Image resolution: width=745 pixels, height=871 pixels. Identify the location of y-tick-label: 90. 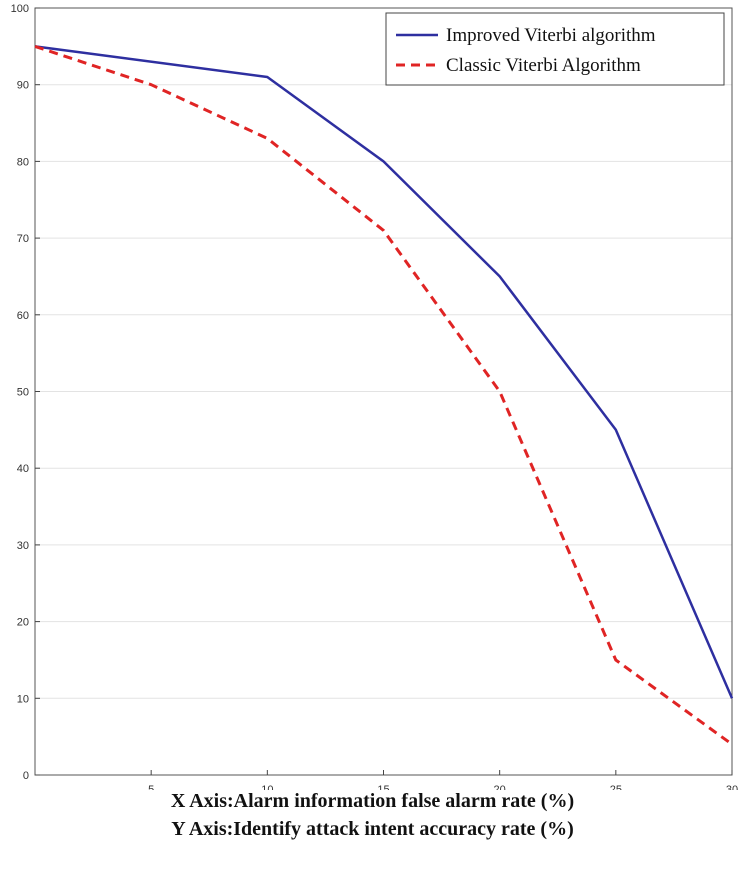
(23, 86).